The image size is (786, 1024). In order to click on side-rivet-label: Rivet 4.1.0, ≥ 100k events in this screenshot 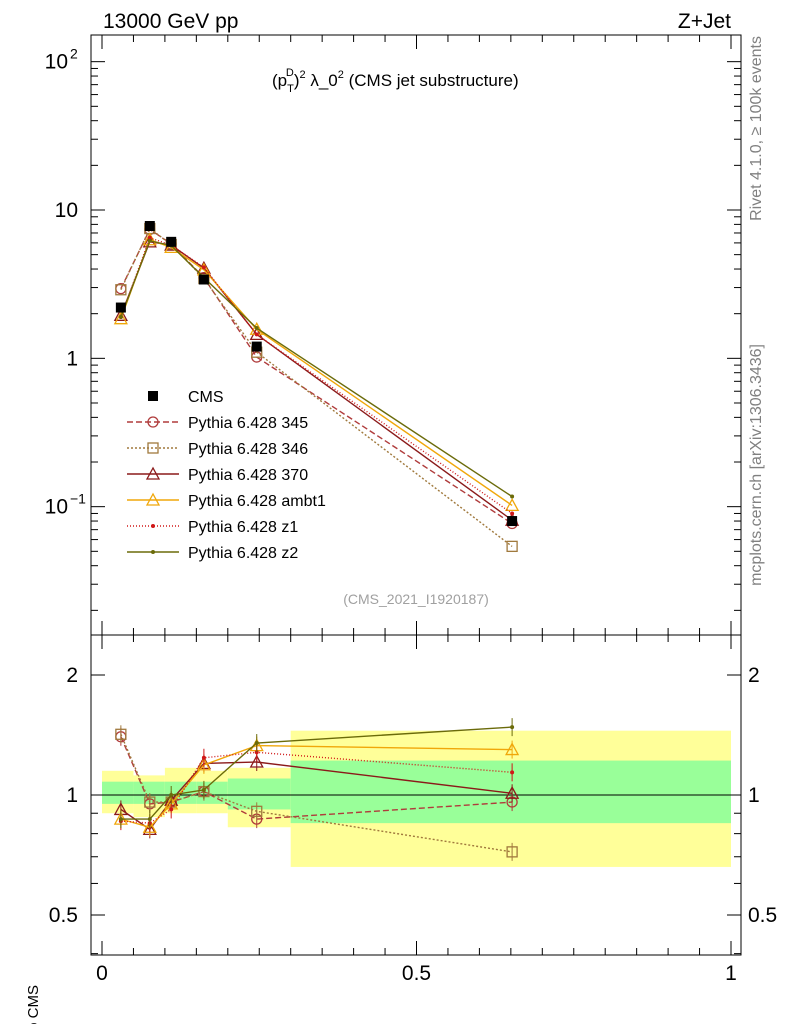, I will do `click(756, 128)`.